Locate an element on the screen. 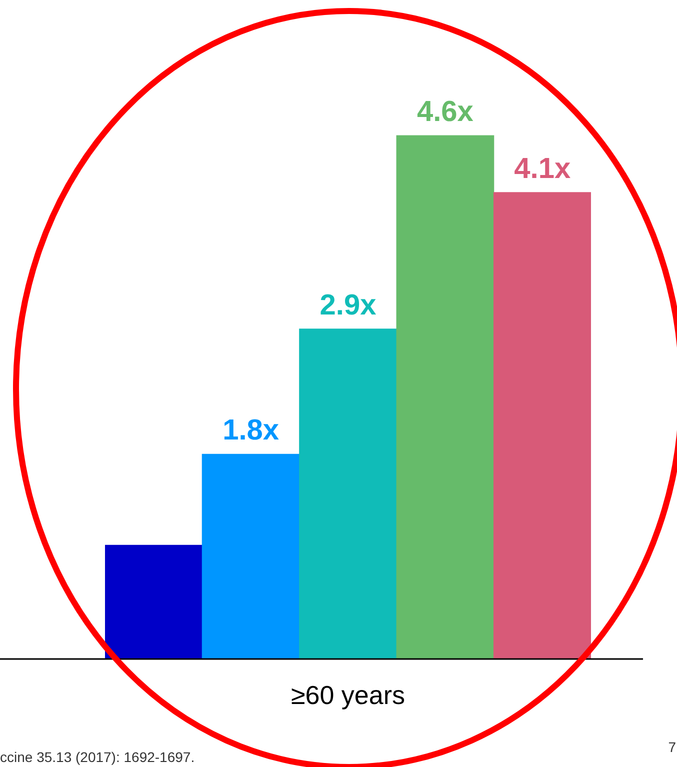 This screenshot has height=767, width=677. data-label: 4.6x is located at coordinates (445, 112).